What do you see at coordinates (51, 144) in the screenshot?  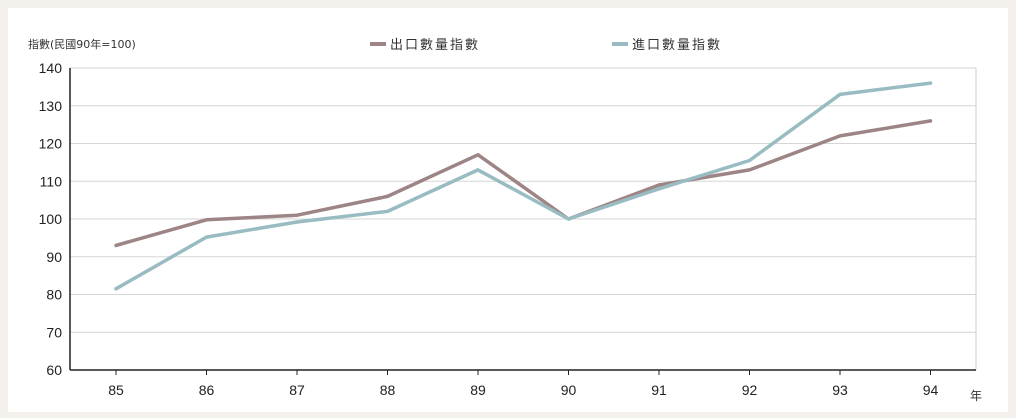 I see `y-tick-label-120: 120` at bounding box center [51, 144].